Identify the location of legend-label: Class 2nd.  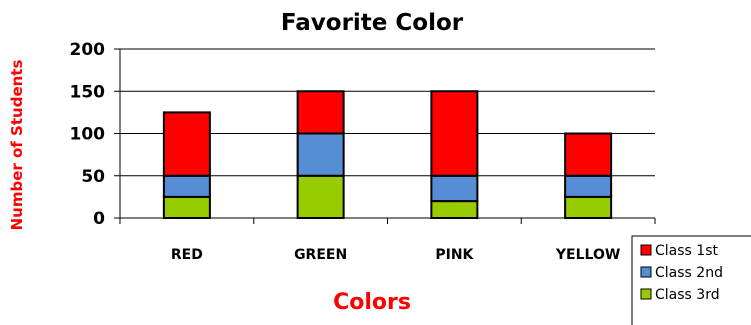
(689, 273).